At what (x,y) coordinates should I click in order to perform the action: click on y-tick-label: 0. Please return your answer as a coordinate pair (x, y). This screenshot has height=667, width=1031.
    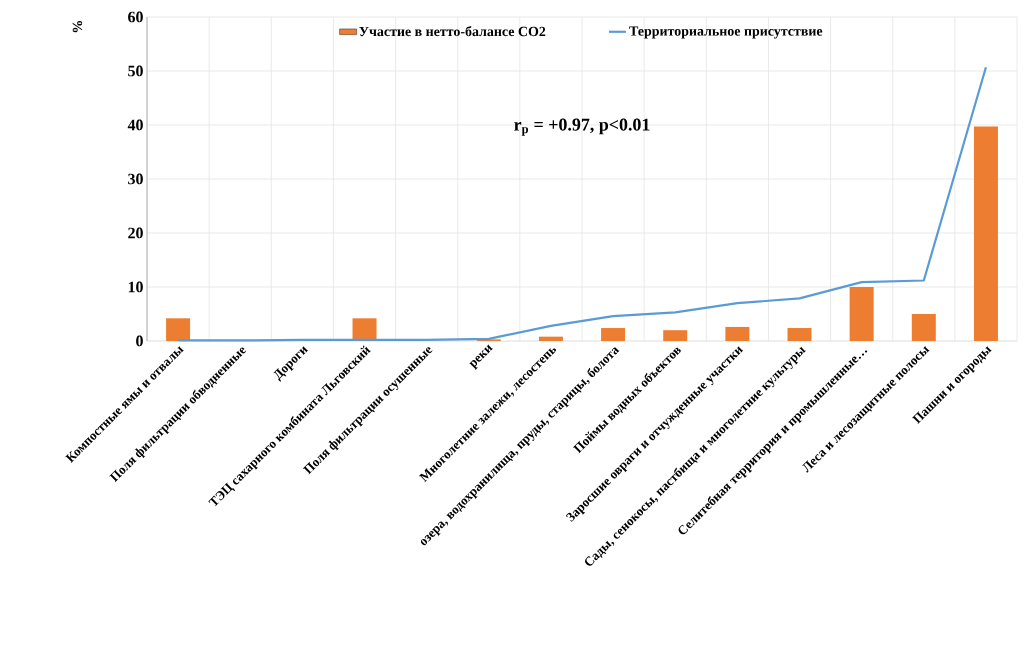
    Looking at the image, I should click on (139, 341).